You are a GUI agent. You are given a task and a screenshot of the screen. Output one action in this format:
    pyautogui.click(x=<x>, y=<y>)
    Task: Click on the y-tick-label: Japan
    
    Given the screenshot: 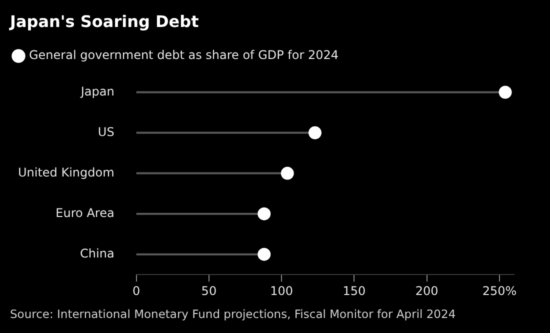 What is the action you would take?
    pyautogui.click(x=97, y=91)
    